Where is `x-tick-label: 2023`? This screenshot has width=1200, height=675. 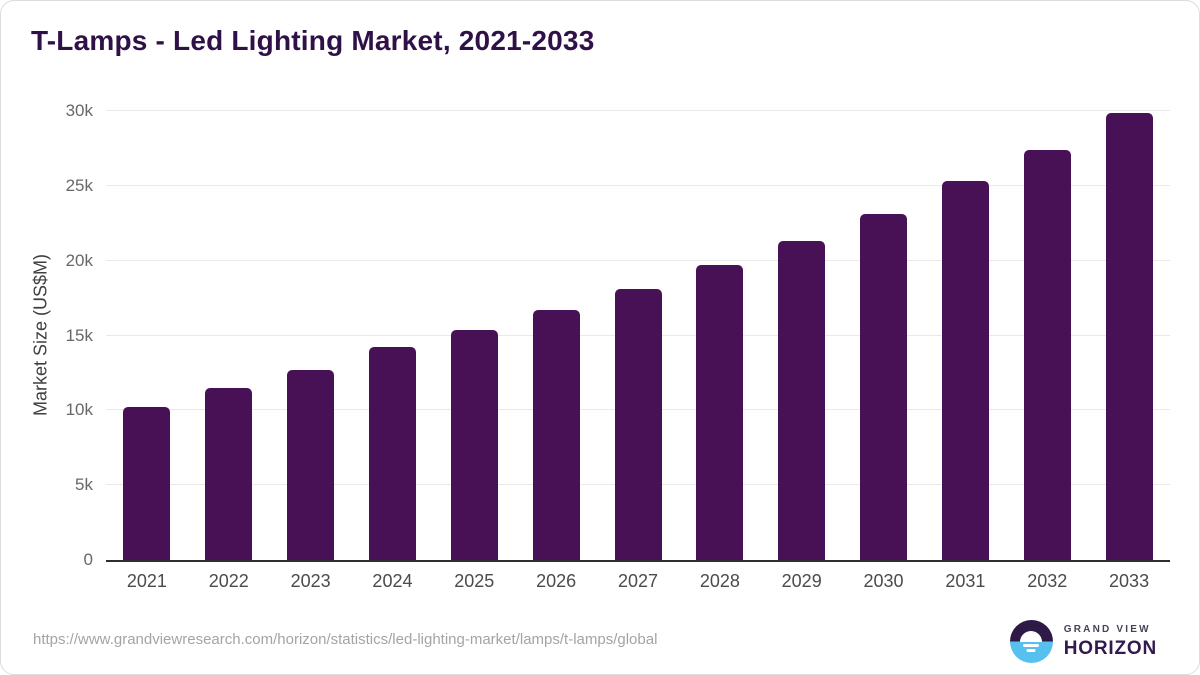
x-tick-label: 2023 is located at coordinates (310, 581).